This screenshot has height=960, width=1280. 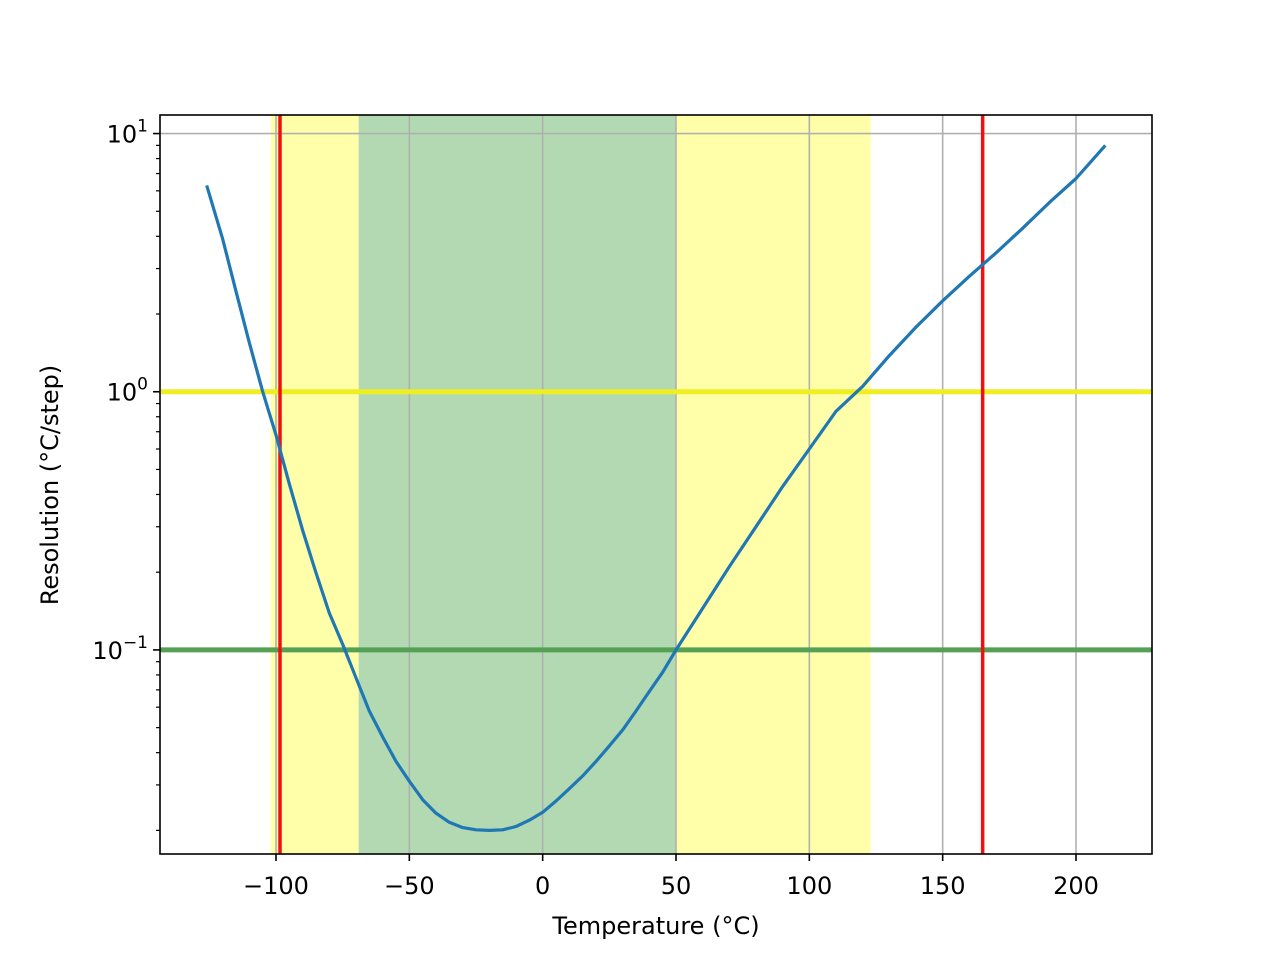 What do you see at coordinates (676, 886) in the screenshot?
I see `x-tick-label: 50` at bounding box center [676, 886].